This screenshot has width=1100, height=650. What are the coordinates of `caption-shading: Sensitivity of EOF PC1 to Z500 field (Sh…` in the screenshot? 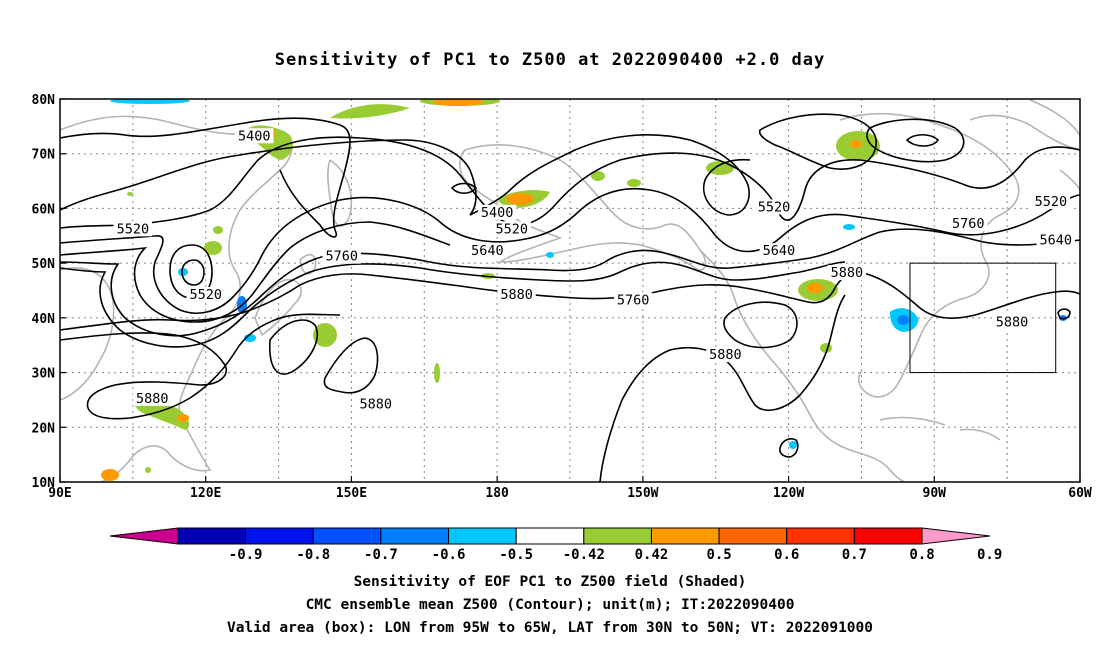 It's located at (550, 582).